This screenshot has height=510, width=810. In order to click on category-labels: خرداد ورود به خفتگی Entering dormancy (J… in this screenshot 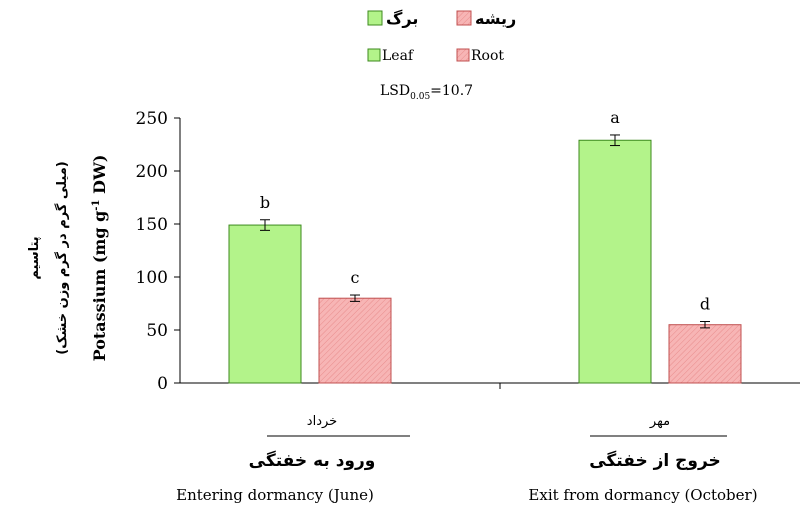, I will do `click(466, 459)`.